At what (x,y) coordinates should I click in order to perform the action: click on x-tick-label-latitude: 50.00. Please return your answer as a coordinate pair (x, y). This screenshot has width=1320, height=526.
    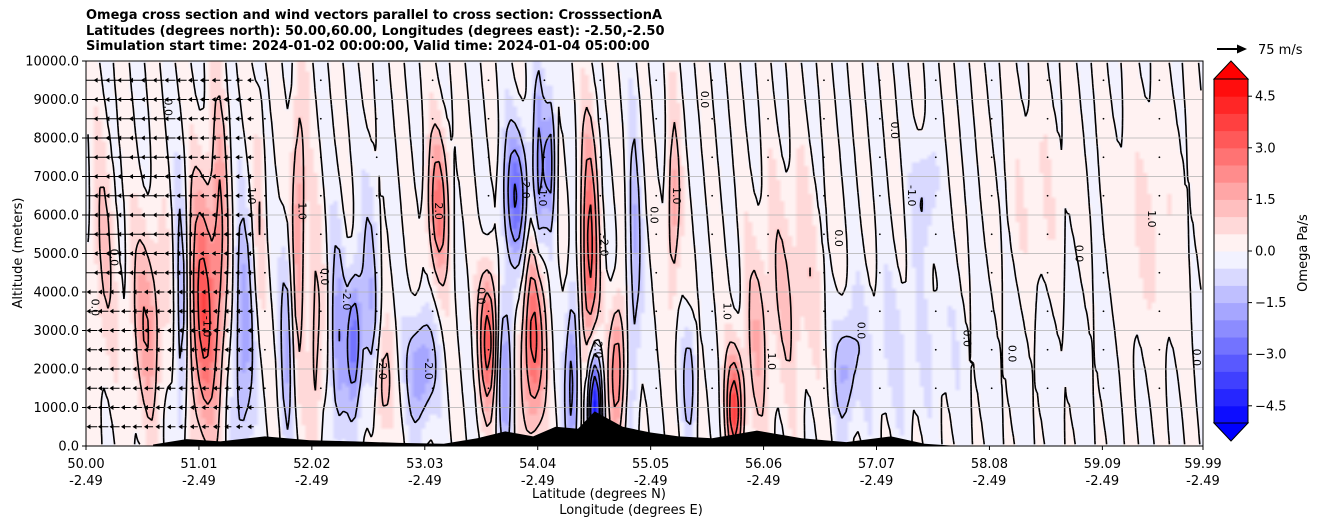
    Looking at the image, I should click on (85, 464).